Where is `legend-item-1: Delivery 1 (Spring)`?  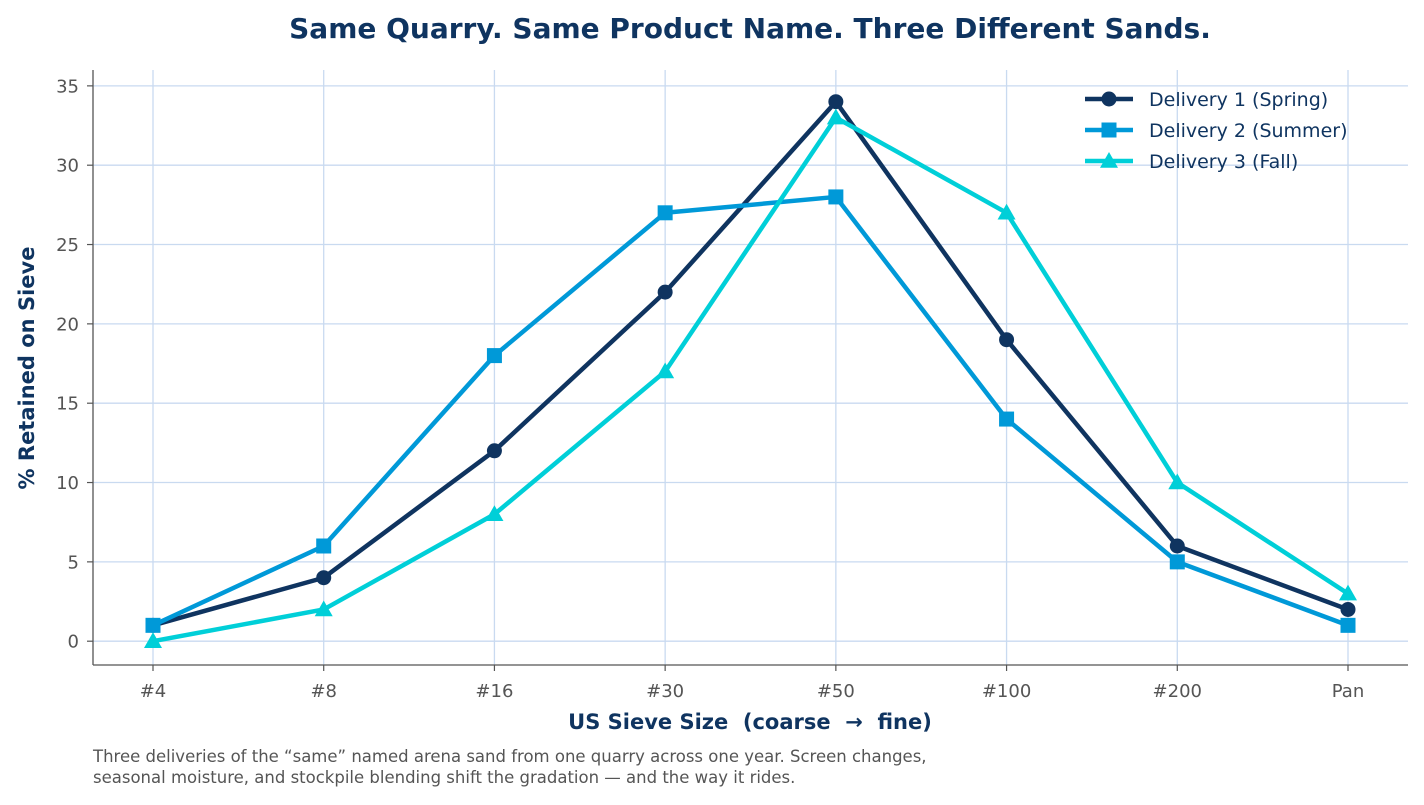 legend-item-1: Delivery 1 (Spring) is located at coordinates (1206, 100).